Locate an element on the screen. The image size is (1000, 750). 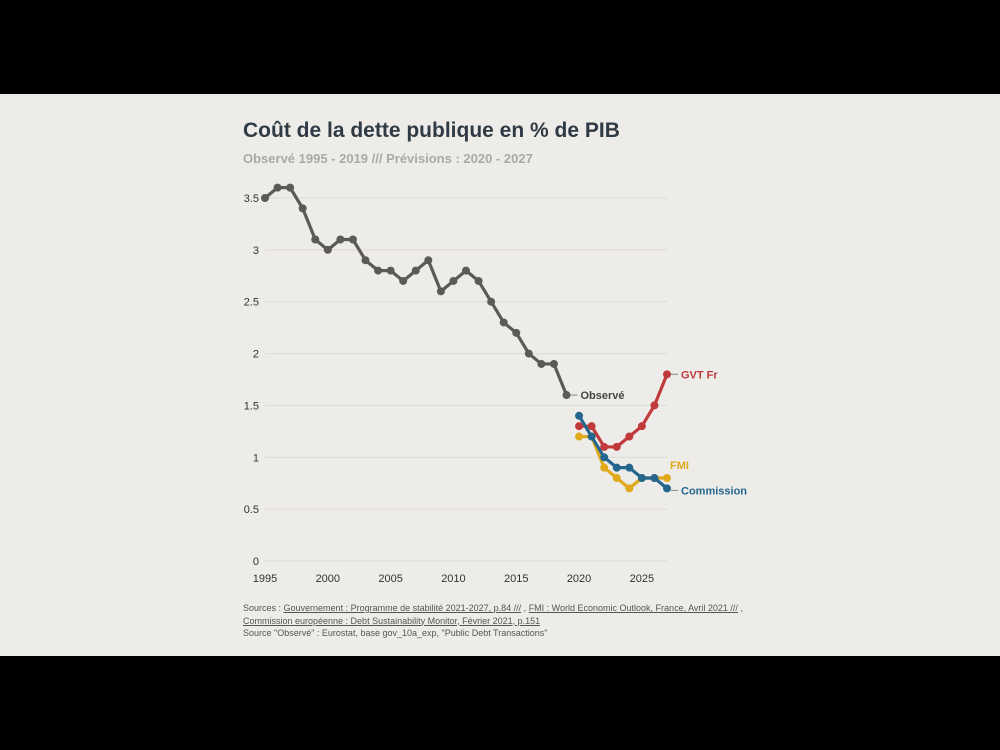
series-observ is located at coordinates (416, 291).